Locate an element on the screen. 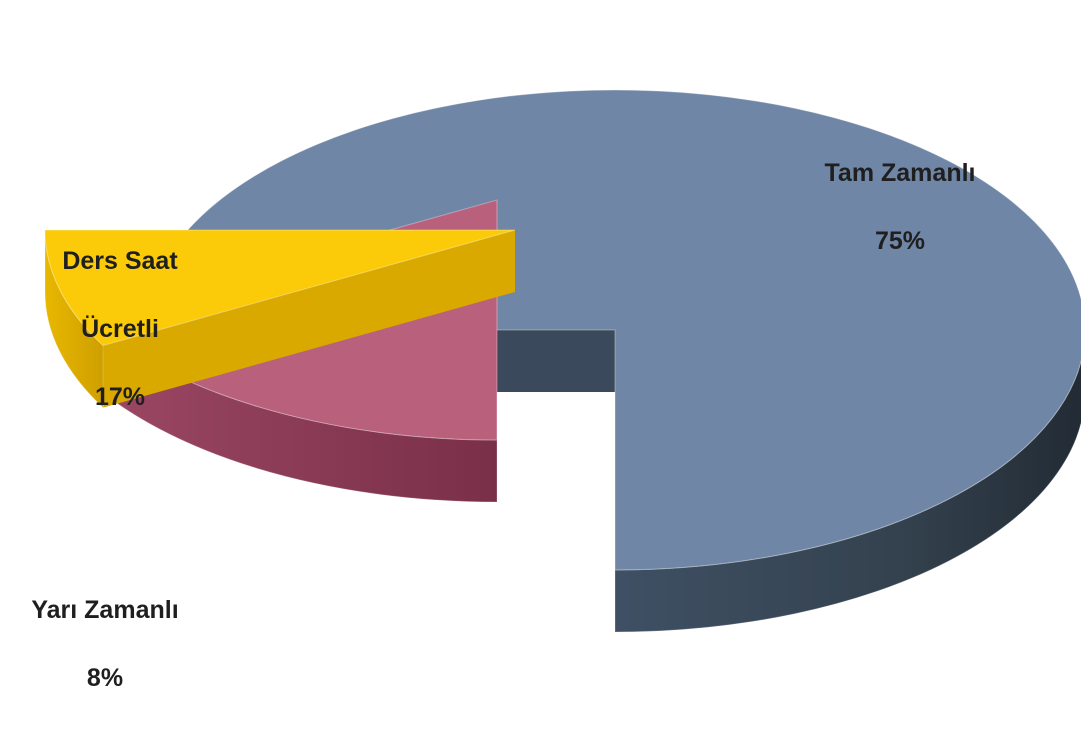 The image size is (1081, 729). slice-label-text-line-2: Ücretli is located at coordinates (120, 329).